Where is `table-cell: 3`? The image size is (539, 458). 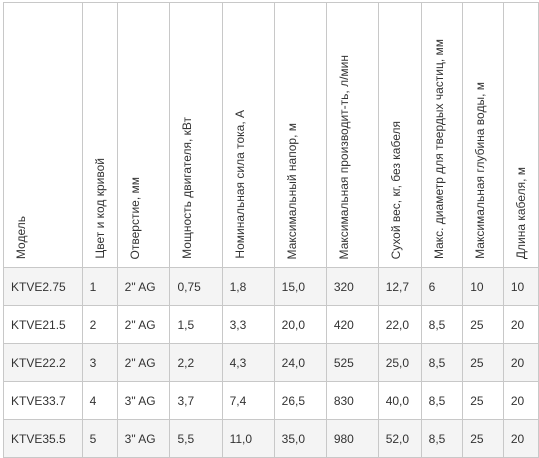
table-cell: 3 is located at coordinates (99, 362).